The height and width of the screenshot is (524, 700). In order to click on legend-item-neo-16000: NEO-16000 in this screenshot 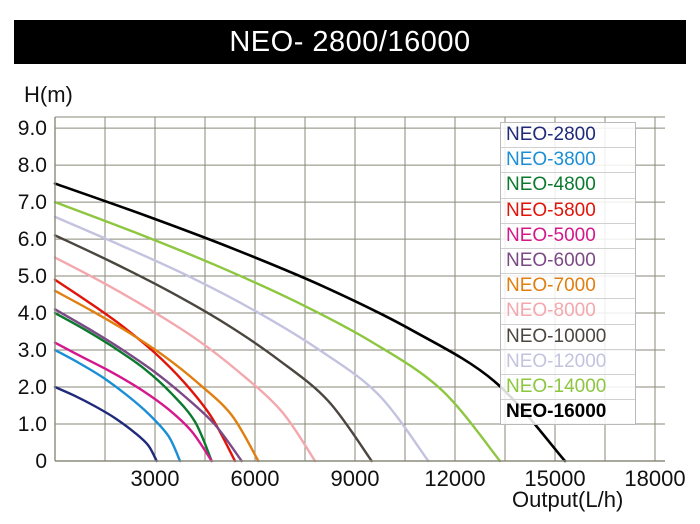, I will do `click(556, 412)`.